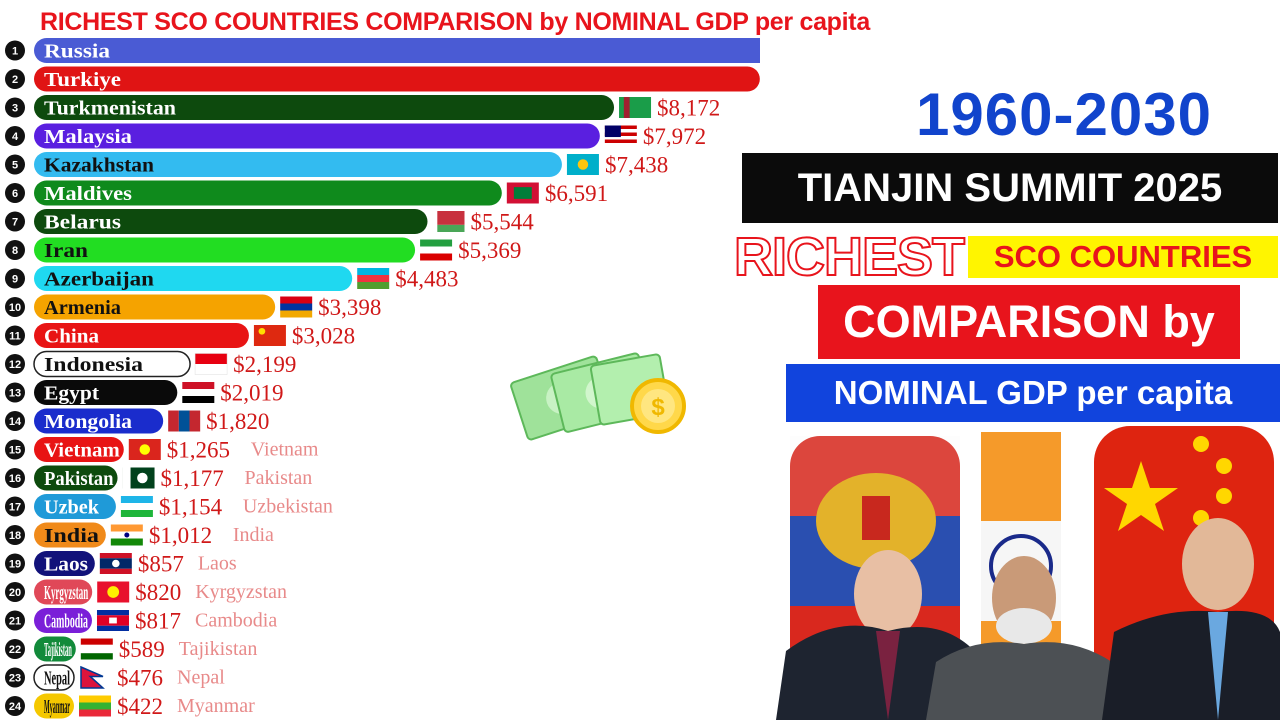  Describe the element at coordinates (115, 677) in the screenshot. I see `bar-row-nepal: 23 Nepal $476 Nepal` at that location.